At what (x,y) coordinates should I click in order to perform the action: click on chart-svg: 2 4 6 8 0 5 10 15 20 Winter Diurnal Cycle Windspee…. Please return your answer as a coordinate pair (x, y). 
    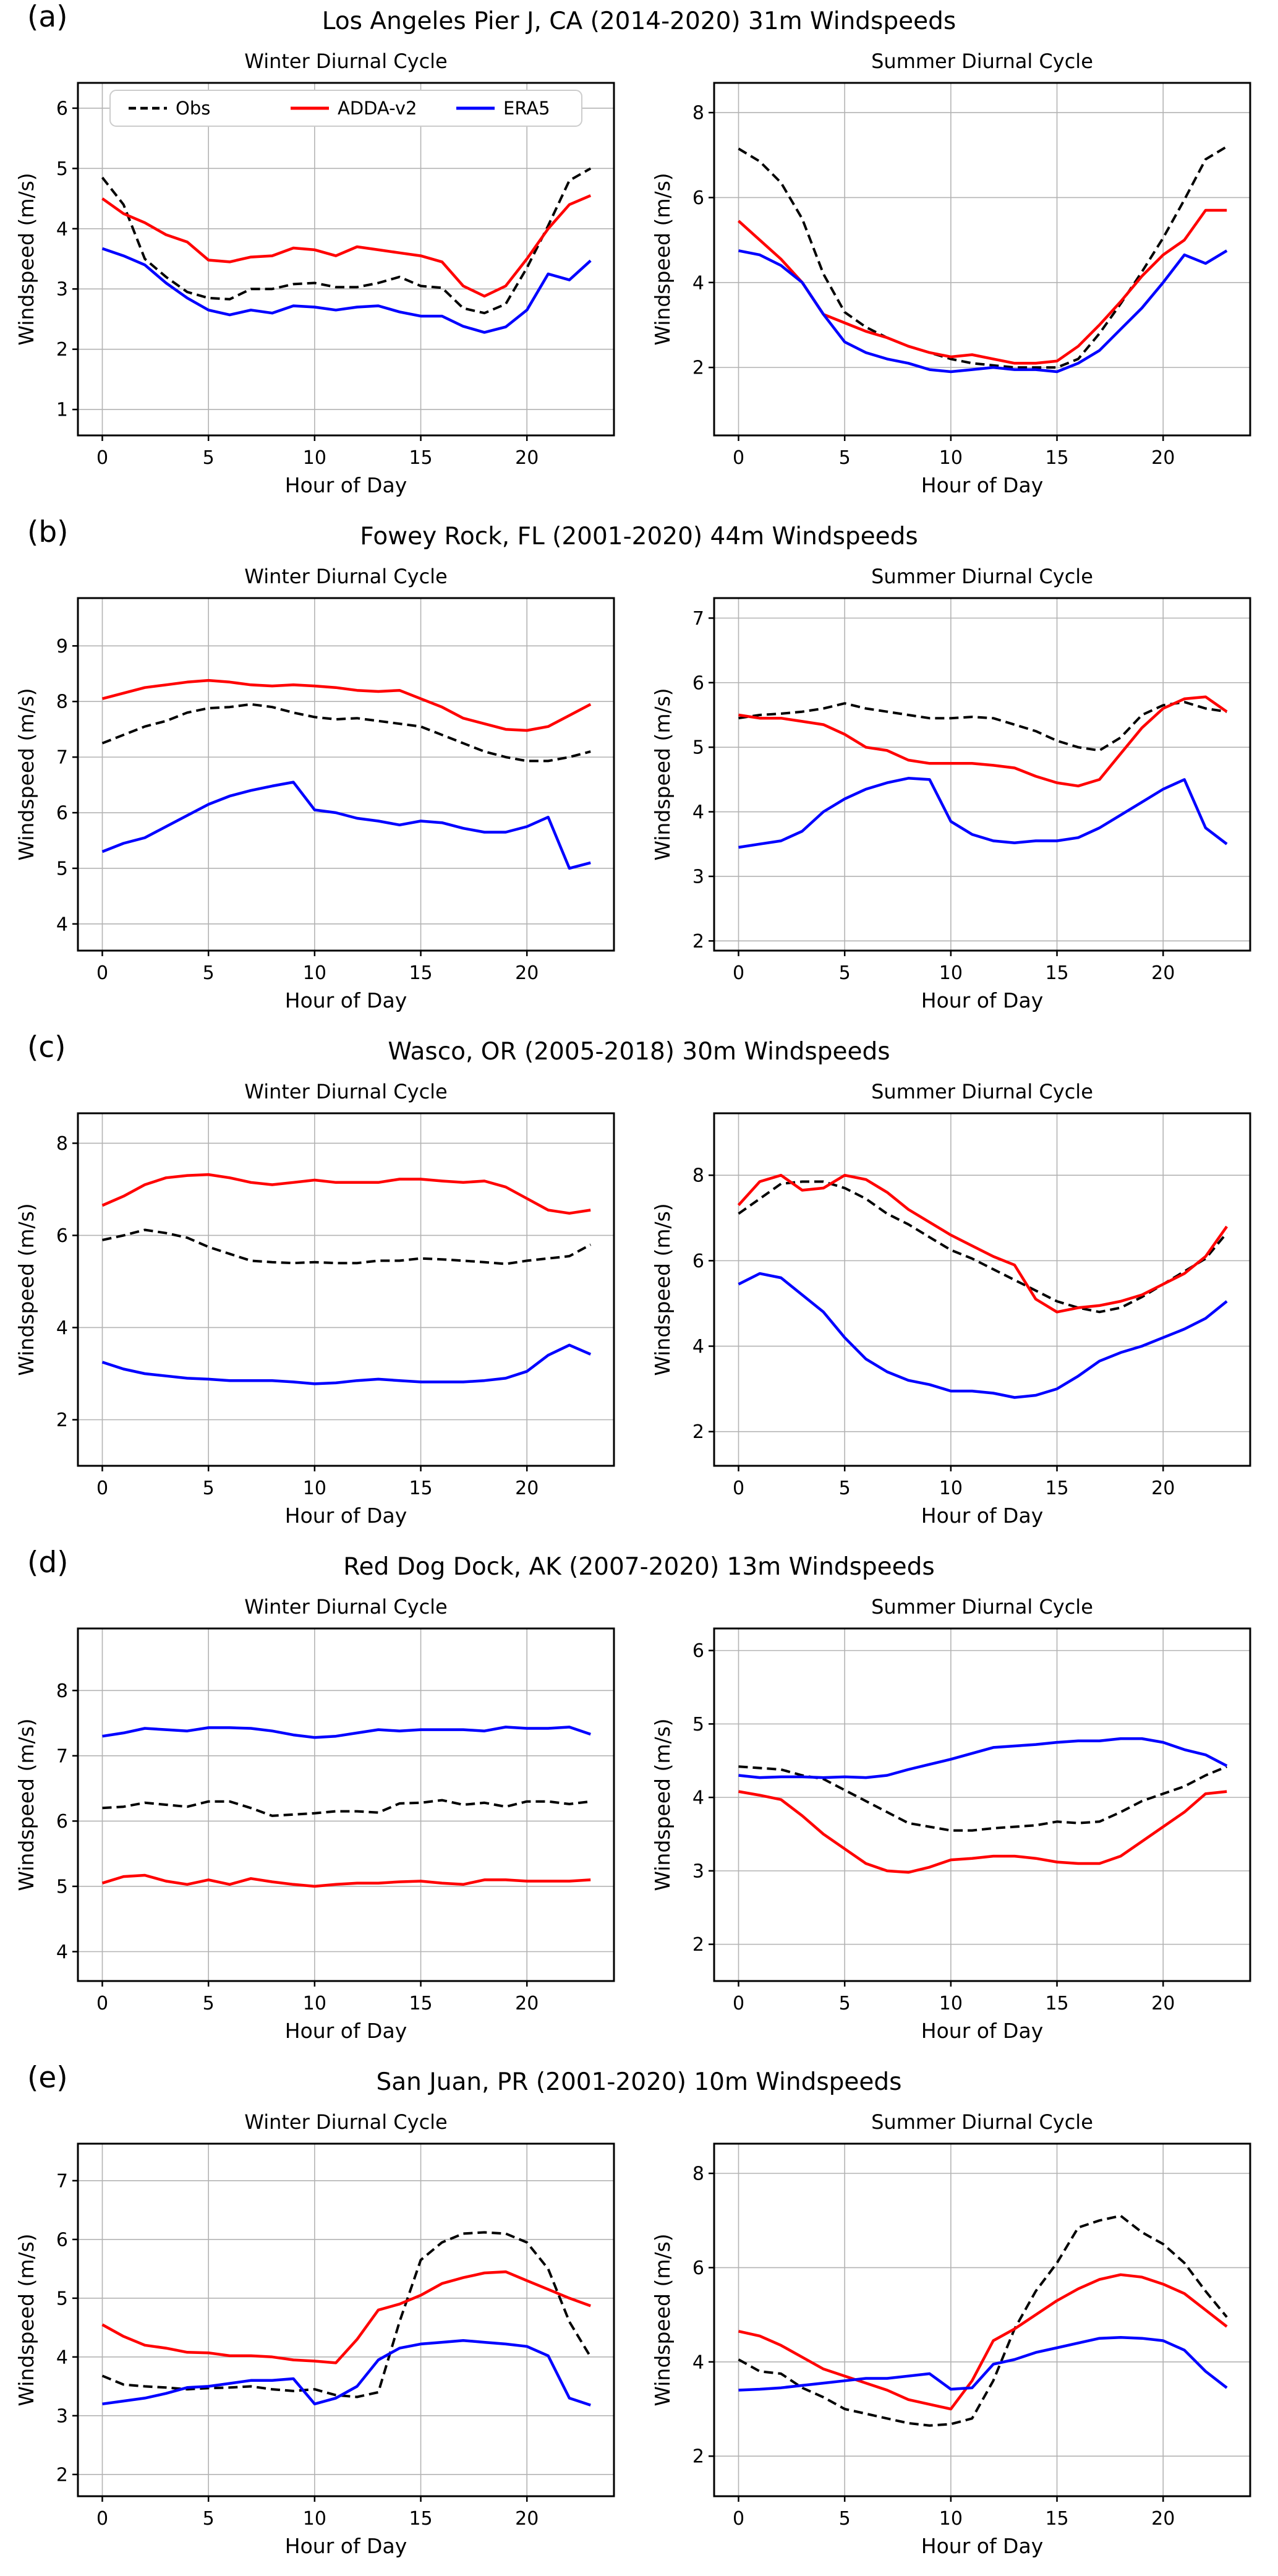
    Looking at the image, I should click on (320, 1306).